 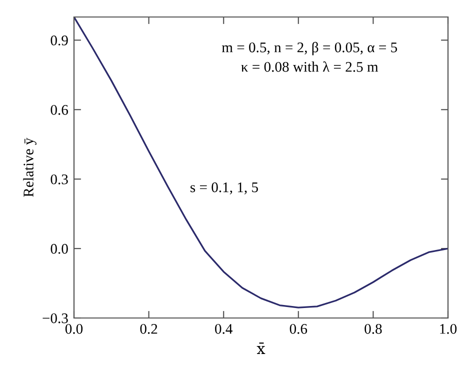 I want to click on annotation: m = 0.5, n = 2, β = 0.05, α = 5, so click(x=310, y=49).